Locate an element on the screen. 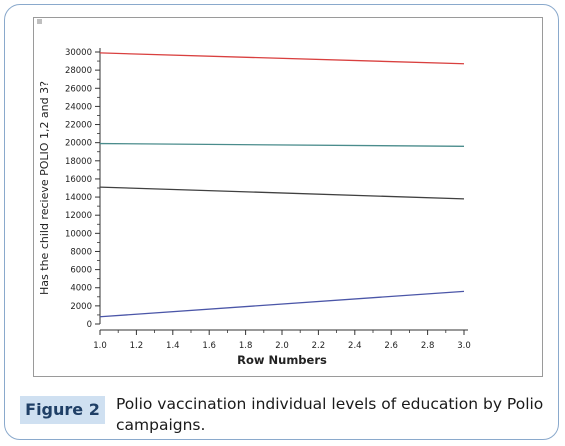 The image size is (565, 446). figure-label: Figure 2 is located at coordinates (62, 410).